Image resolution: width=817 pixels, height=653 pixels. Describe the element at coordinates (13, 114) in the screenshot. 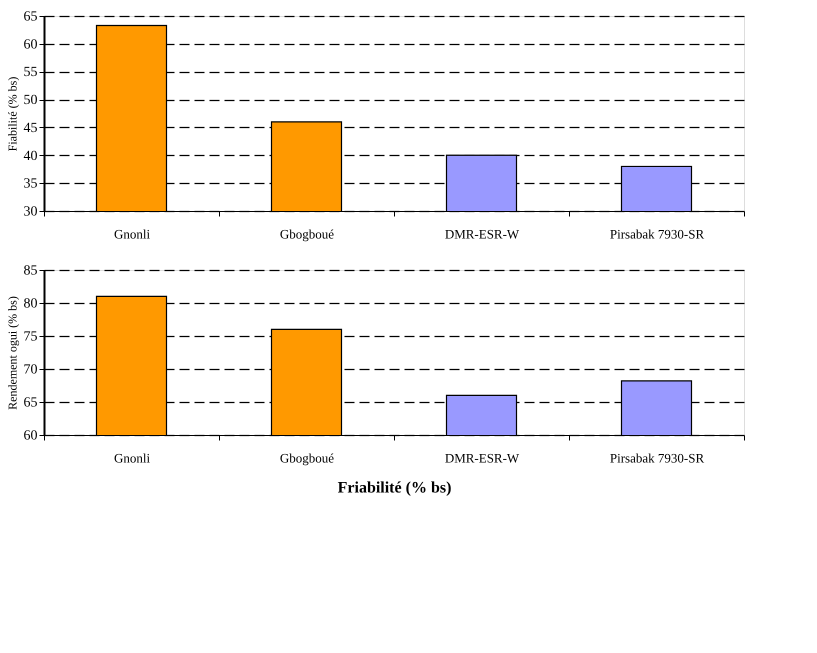

I see `y-axis-title: Fiabilité (% bs)` at that location.